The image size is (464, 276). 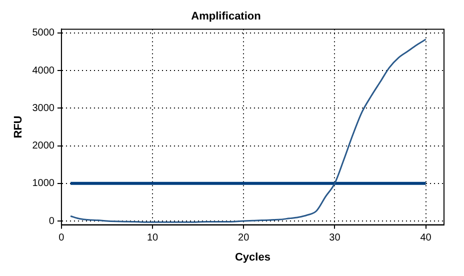 What do you see at coordinates (43, 70) in the screenshot?
I see `y-tick-label: 4000` at bounding box center [43, 70].